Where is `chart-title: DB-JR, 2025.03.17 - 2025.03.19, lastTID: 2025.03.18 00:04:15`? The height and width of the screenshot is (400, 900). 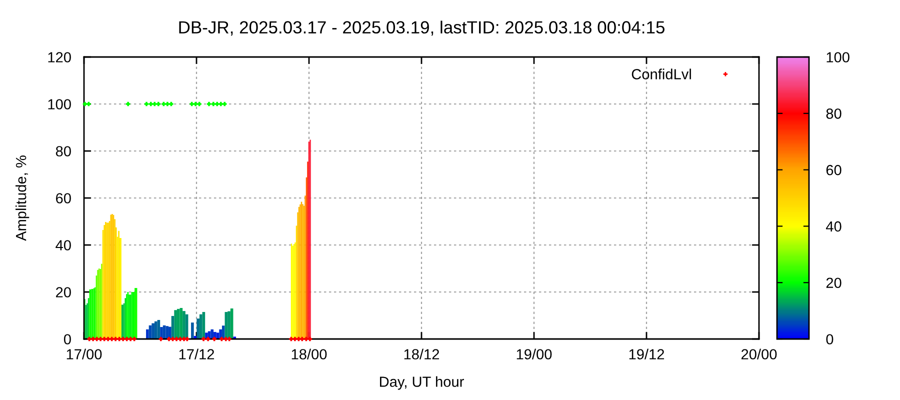
chart-title: DB-JR, 2025.03.17 - 2025.03.19, lastTID: 2025.03.18 00:04:15 is located at coordinates (421, 28).